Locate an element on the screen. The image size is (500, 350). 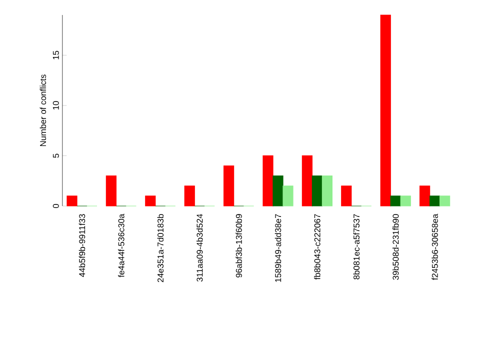
y-tick-label: 0 is located at coordinates (55, 206).